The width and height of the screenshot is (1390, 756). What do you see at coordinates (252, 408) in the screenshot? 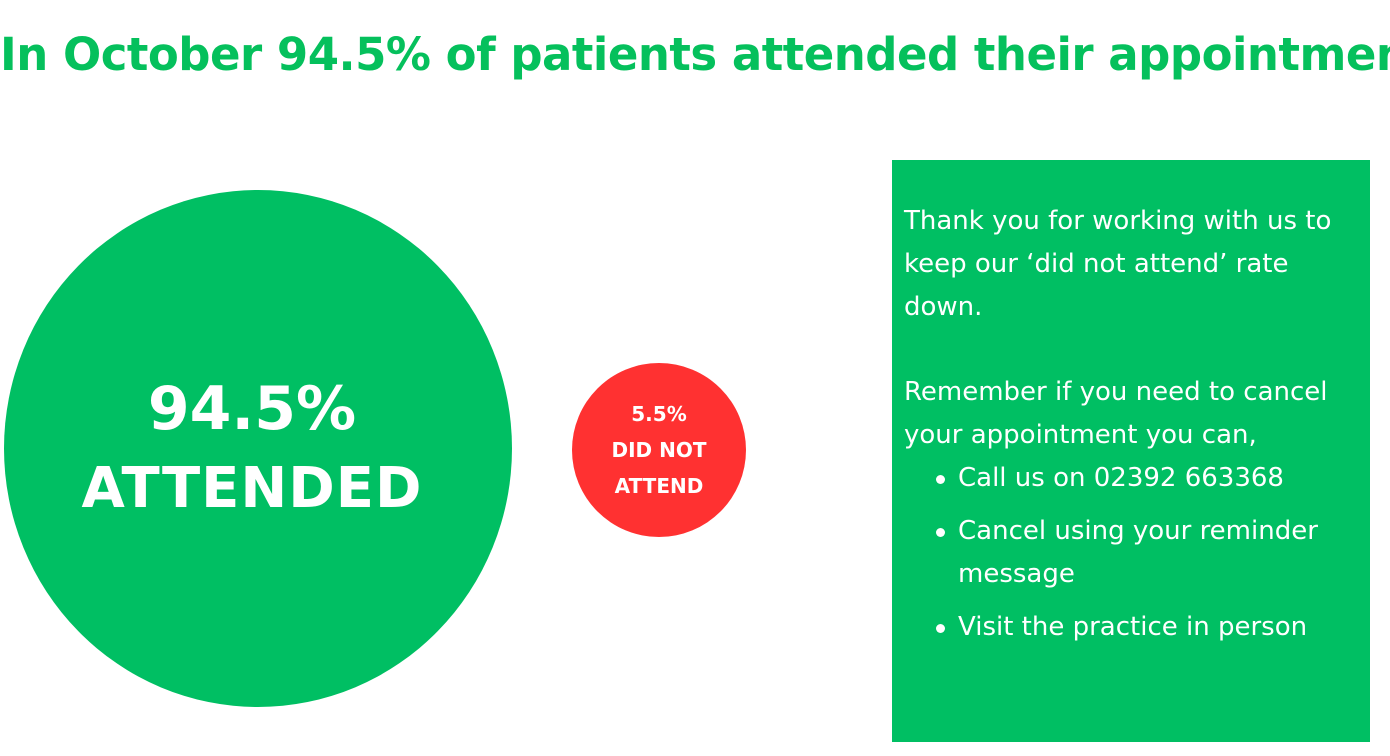
I see `attended-percent: 94.5%` at bounding box center [252, 408].